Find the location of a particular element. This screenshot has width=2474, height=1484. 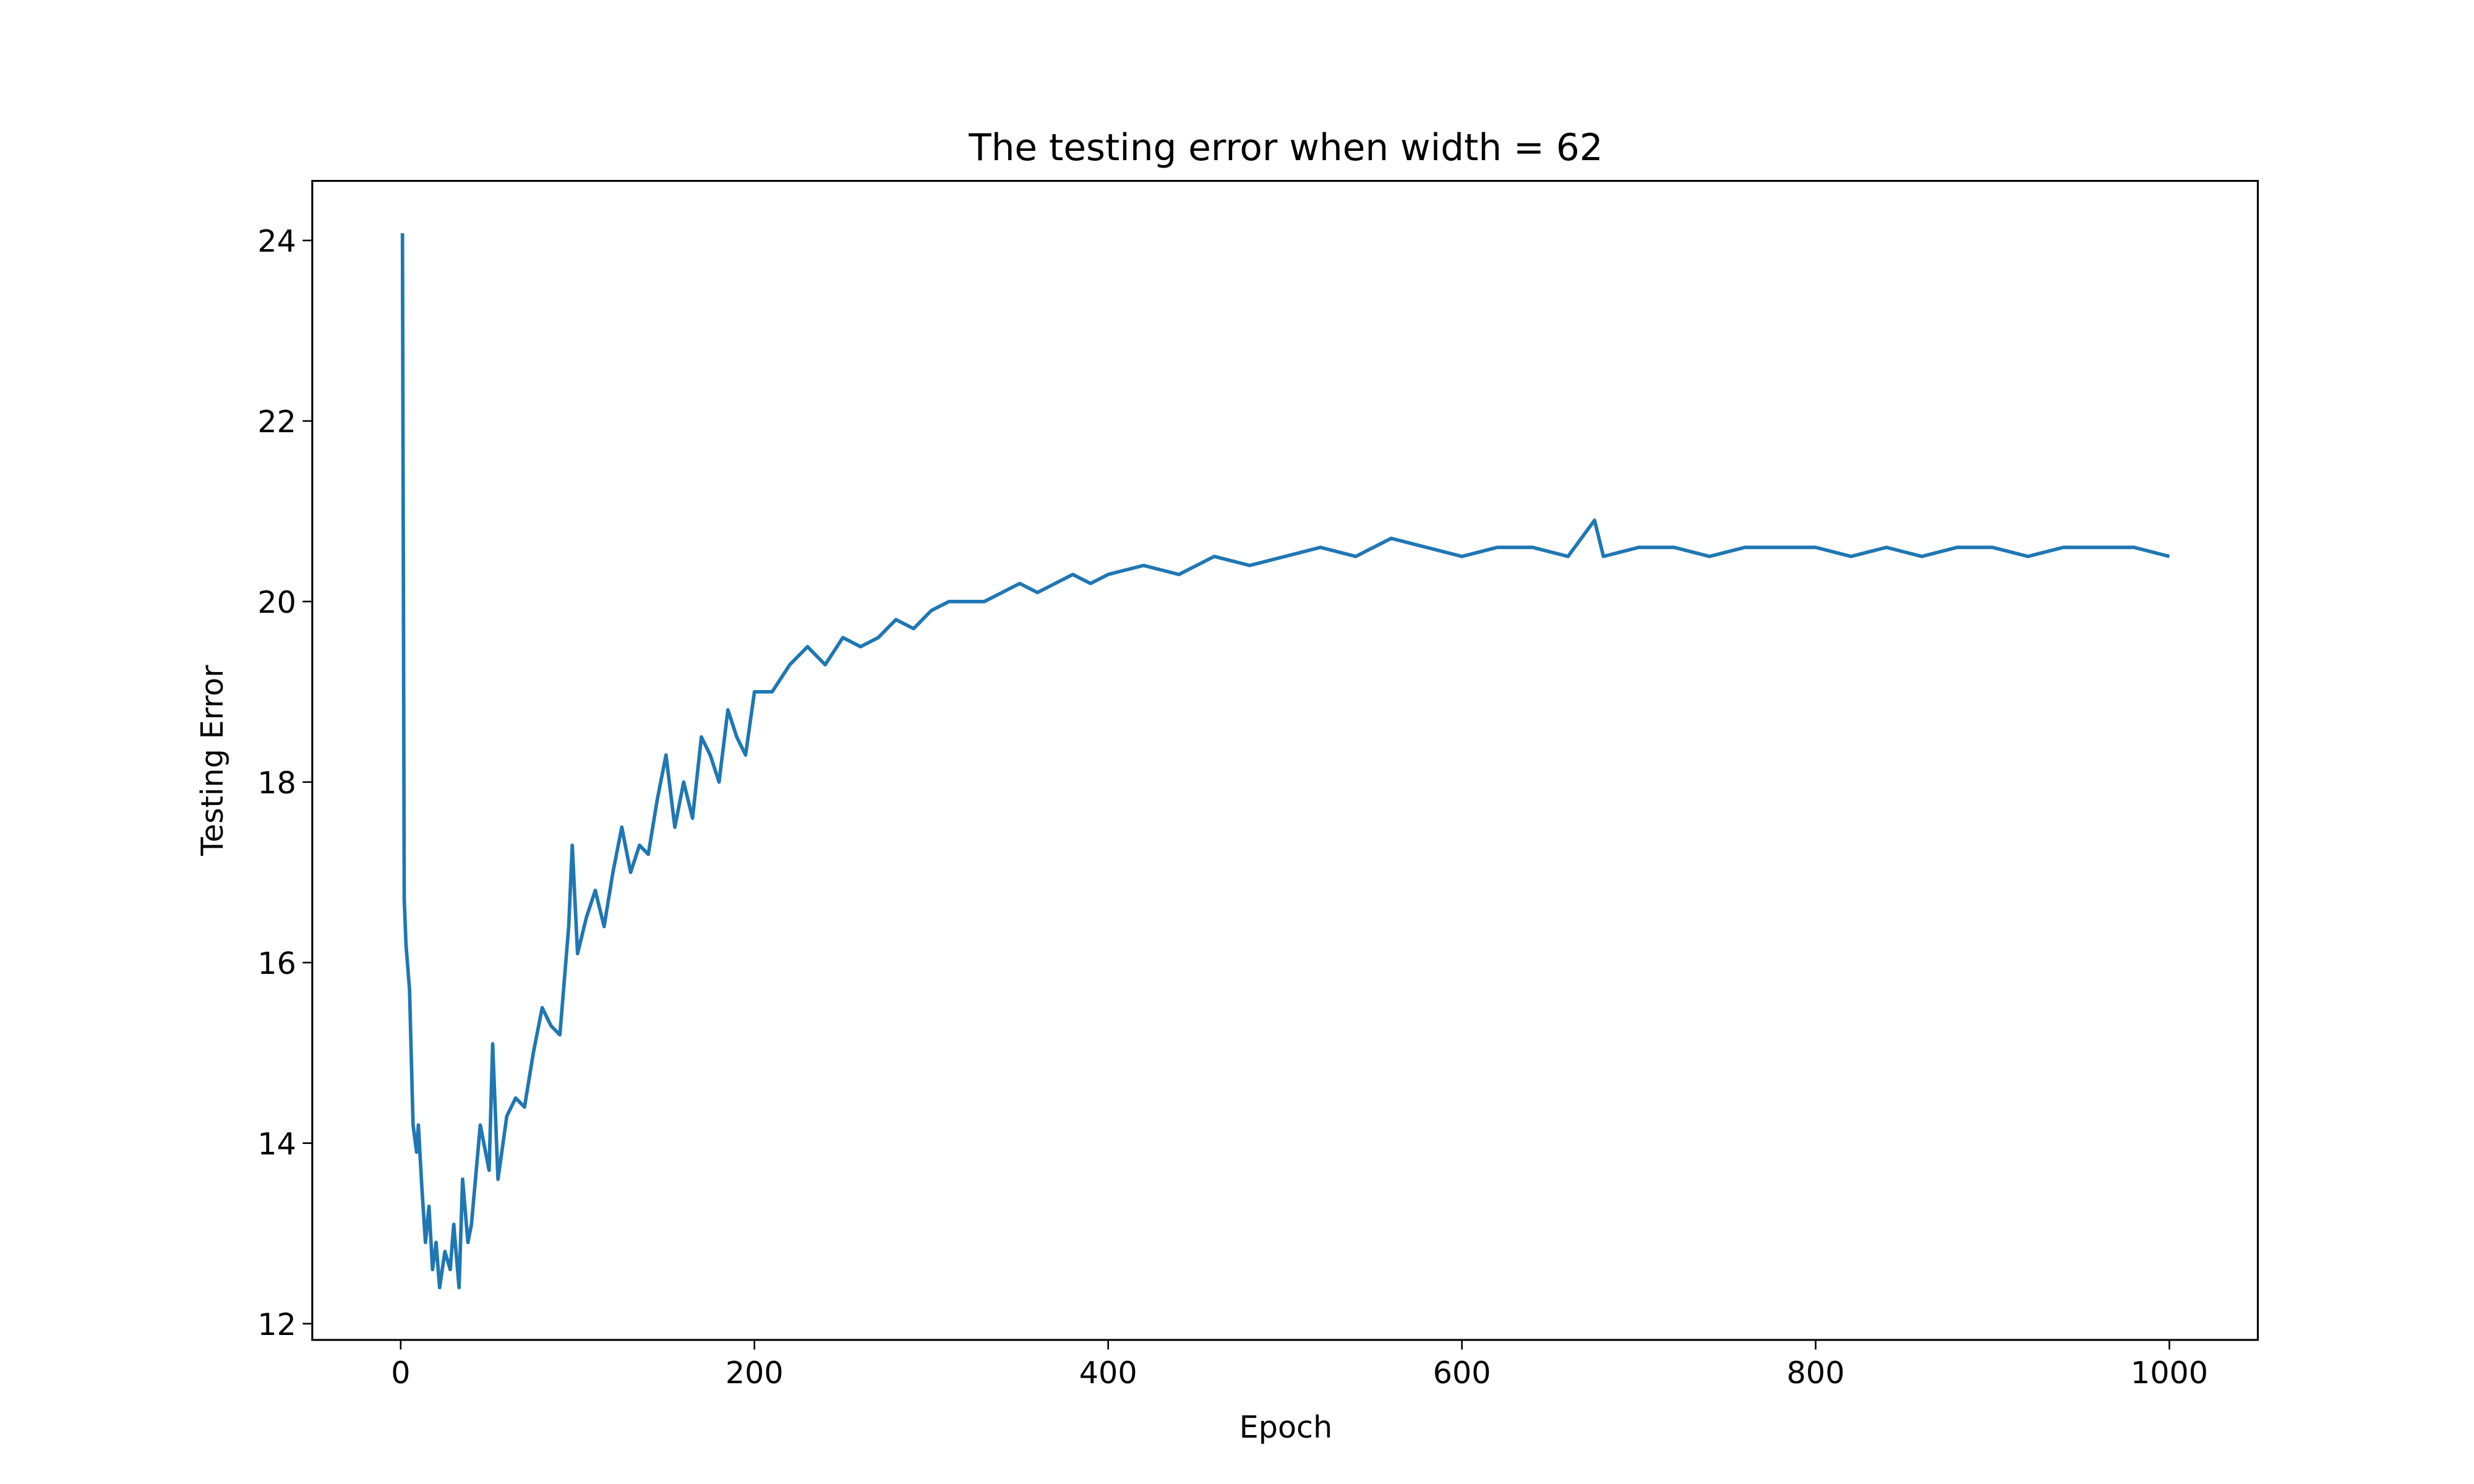

x-tick-label: 1000 is located at coordinates (2169, 1373).